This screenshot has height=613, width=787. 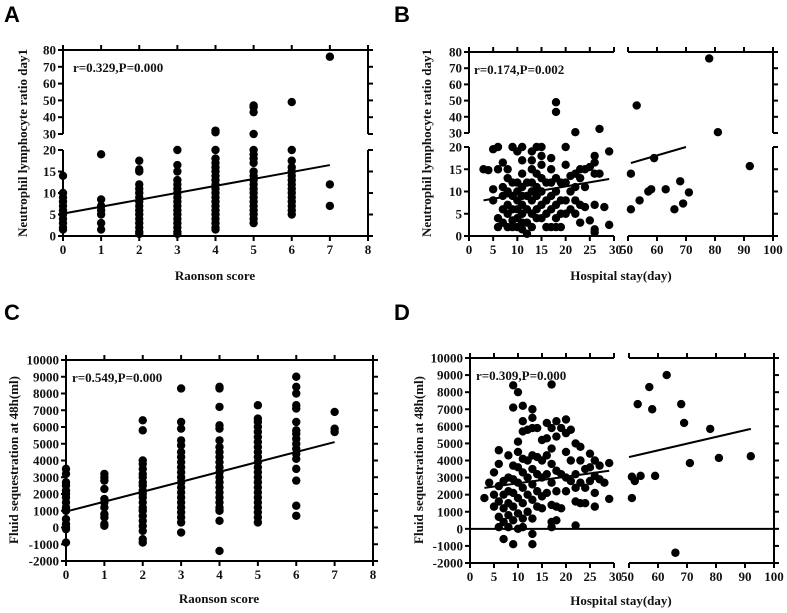 I want to click on panel-letter-c: C, so click(x=12, y=312).